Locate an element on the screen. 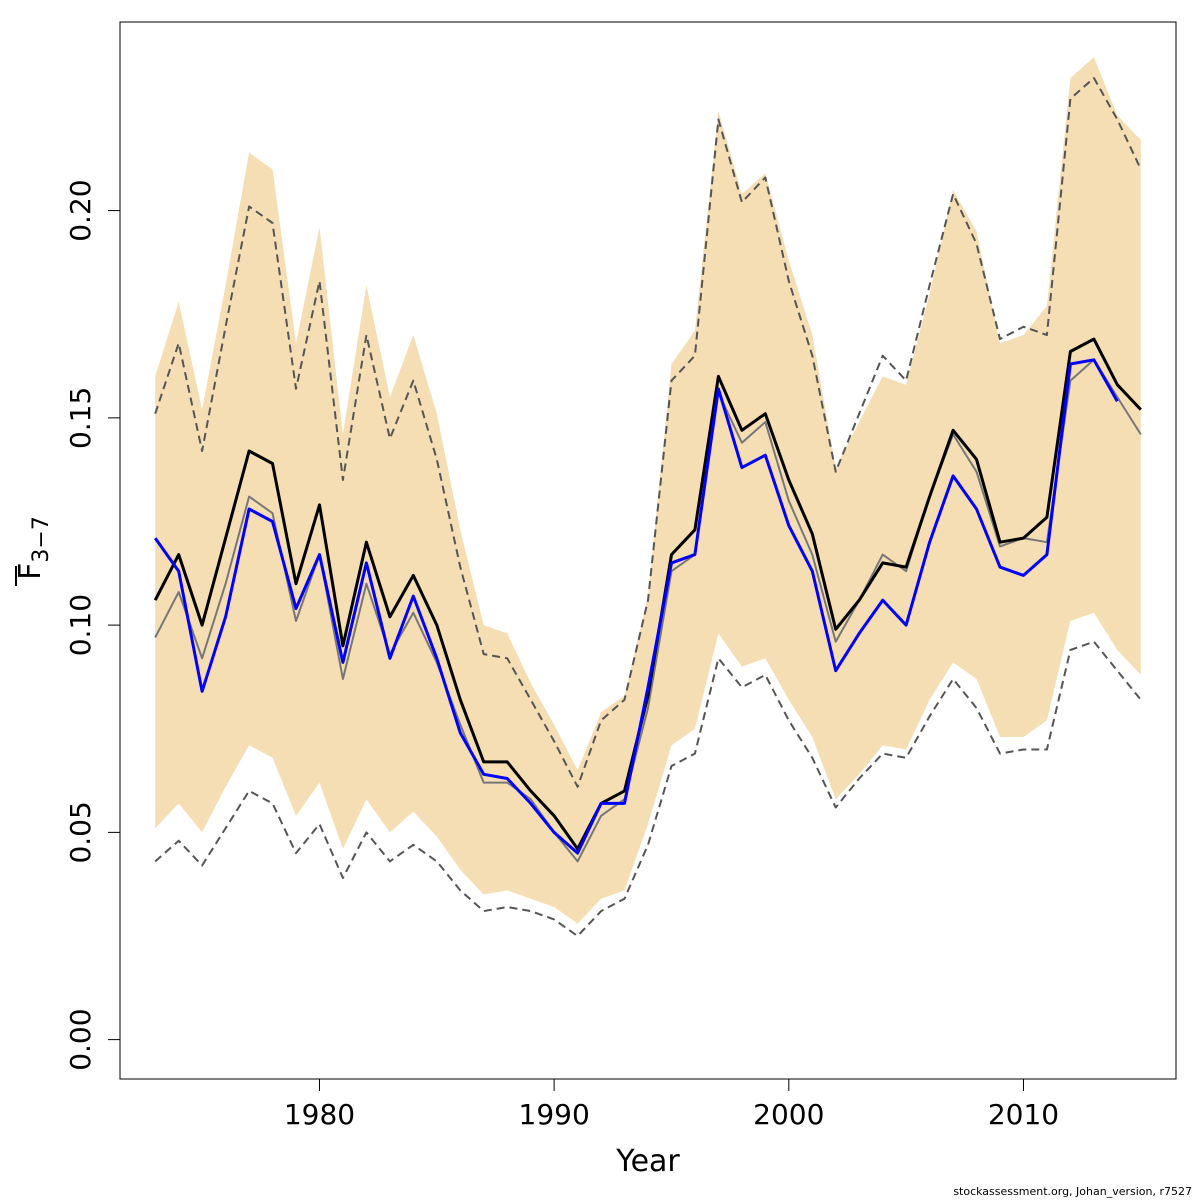  x-tick-label: 1990 is located at coordinates (554, 1114).